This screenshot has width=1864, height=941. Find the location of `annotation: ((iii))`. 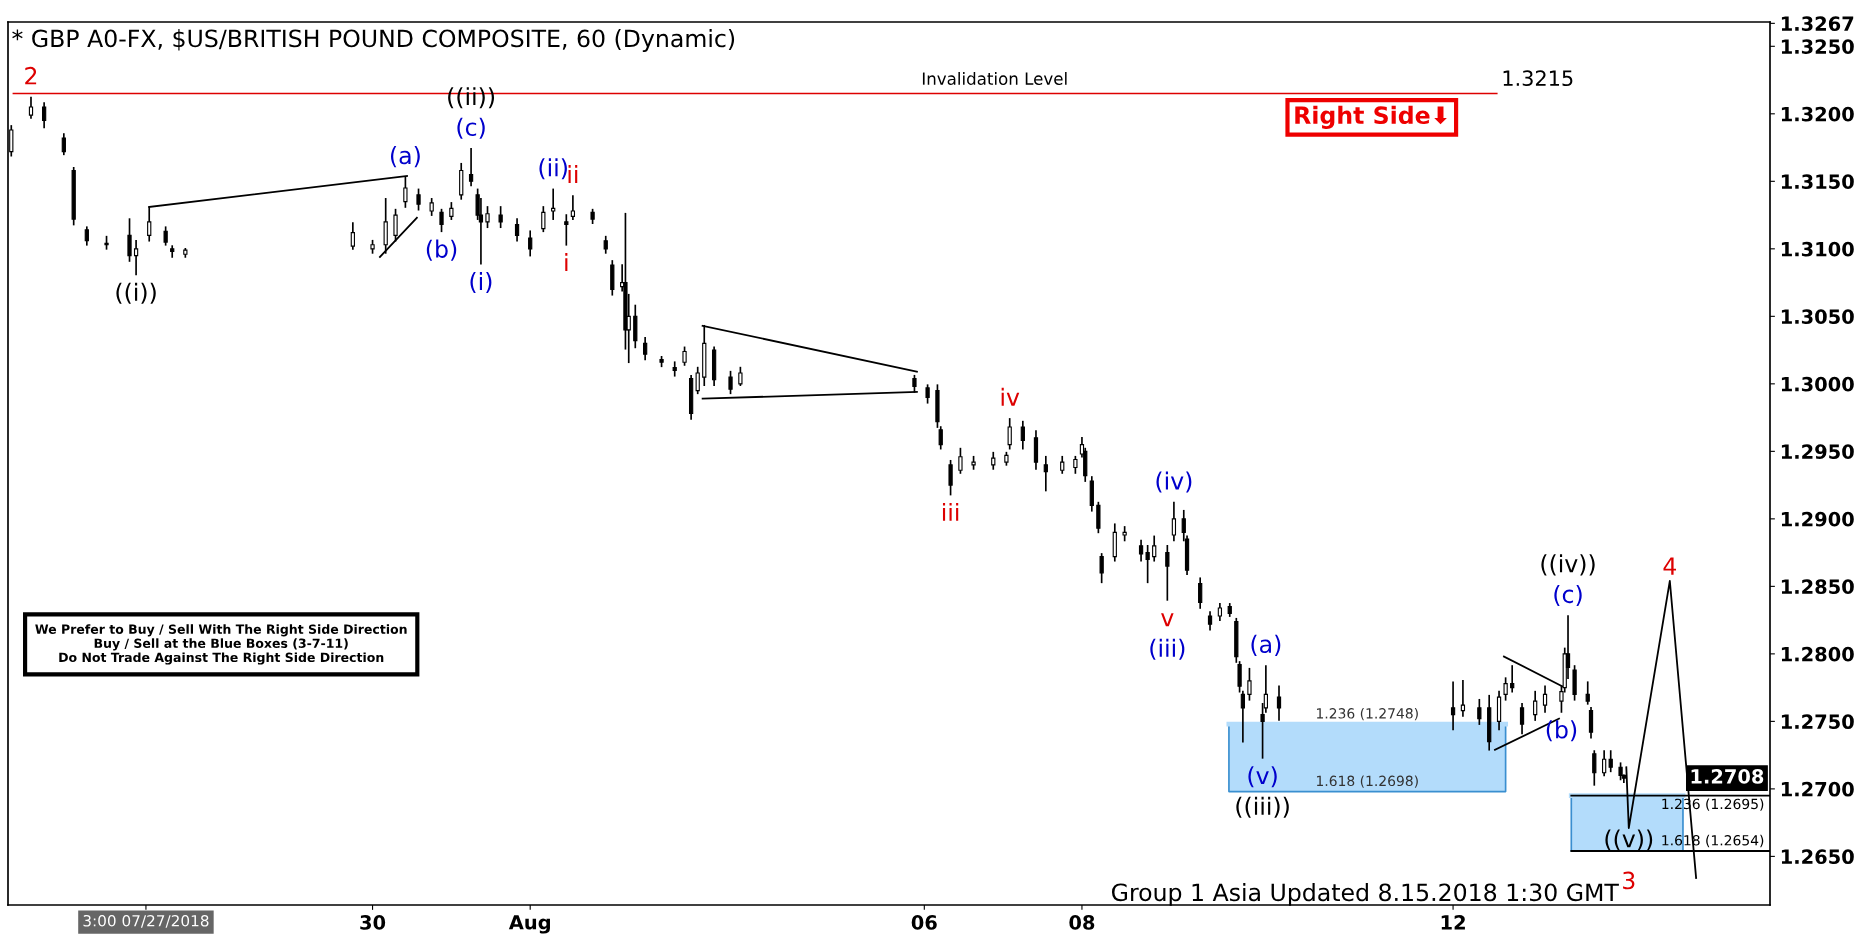

annotation: ((iii)) is located at coordinates (1262, 807).